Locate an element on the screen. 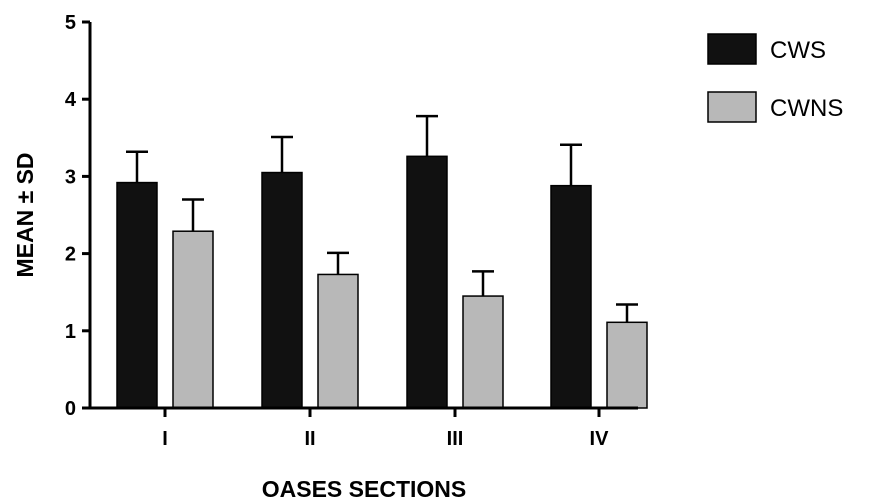  x-tick-label: IV is located at coordinates (600, 439).